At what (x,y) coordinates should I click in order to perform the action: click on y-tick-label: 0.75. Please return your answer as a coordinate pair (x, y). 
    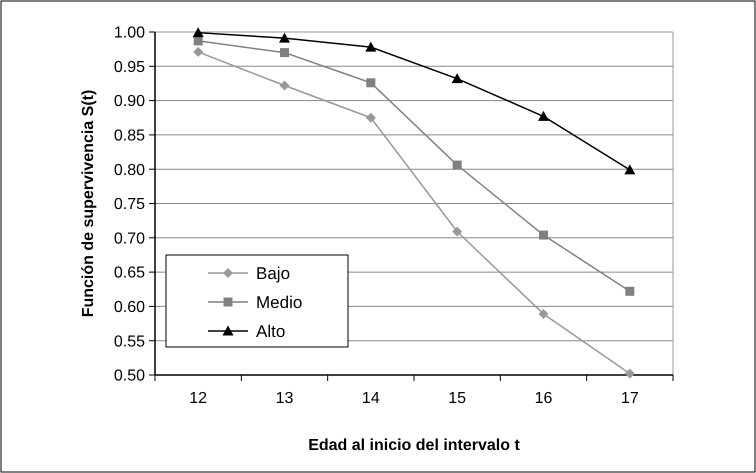
    Looking at the image, I should click on (130, 205).